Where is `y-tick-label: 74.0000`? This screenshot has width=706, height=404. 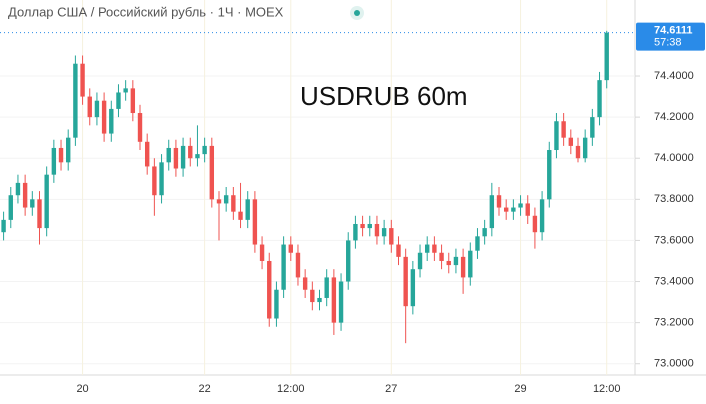
y-tick-label: 74.0000 is located at coordinates (674, 158).